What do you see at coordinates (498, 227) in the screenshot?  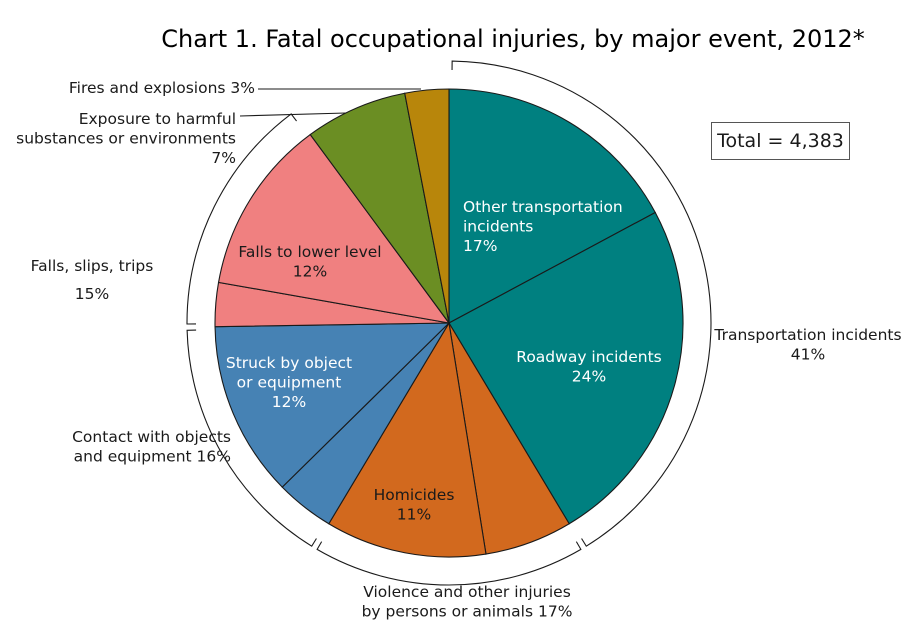 I see `slice-label-line: incidents` at bounding box center [498, 227].